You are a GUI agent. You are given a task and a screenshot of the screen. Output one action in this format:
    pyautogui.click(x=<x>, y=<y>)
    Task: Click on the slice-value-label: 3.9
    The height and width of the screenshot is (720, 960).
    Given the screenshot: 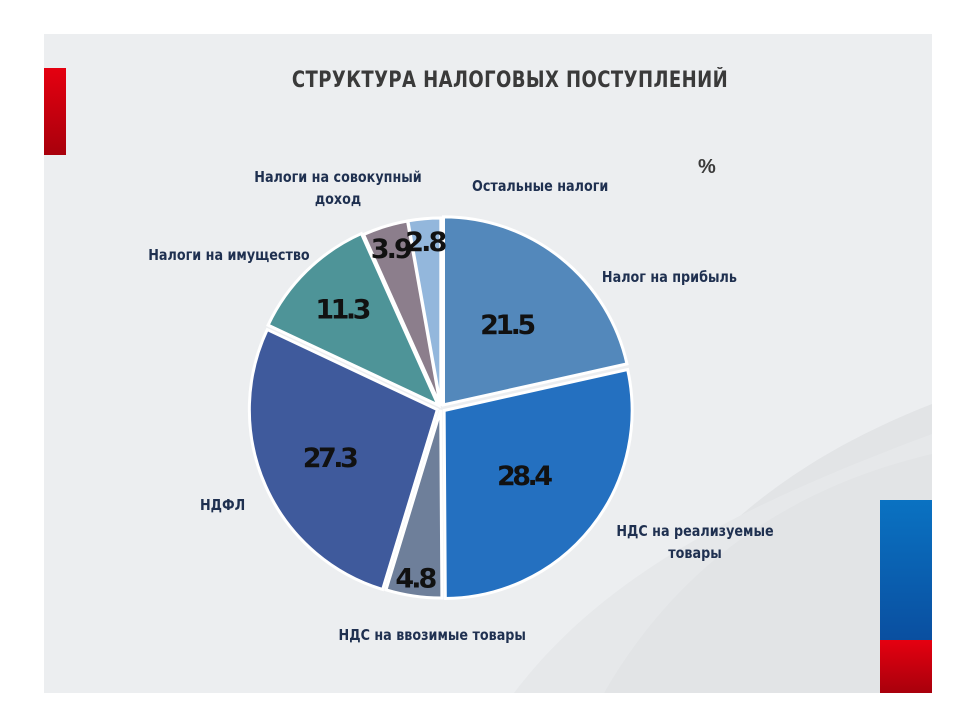 What is the action you would take?
    pyautogui.click(x=392, y=249)
    